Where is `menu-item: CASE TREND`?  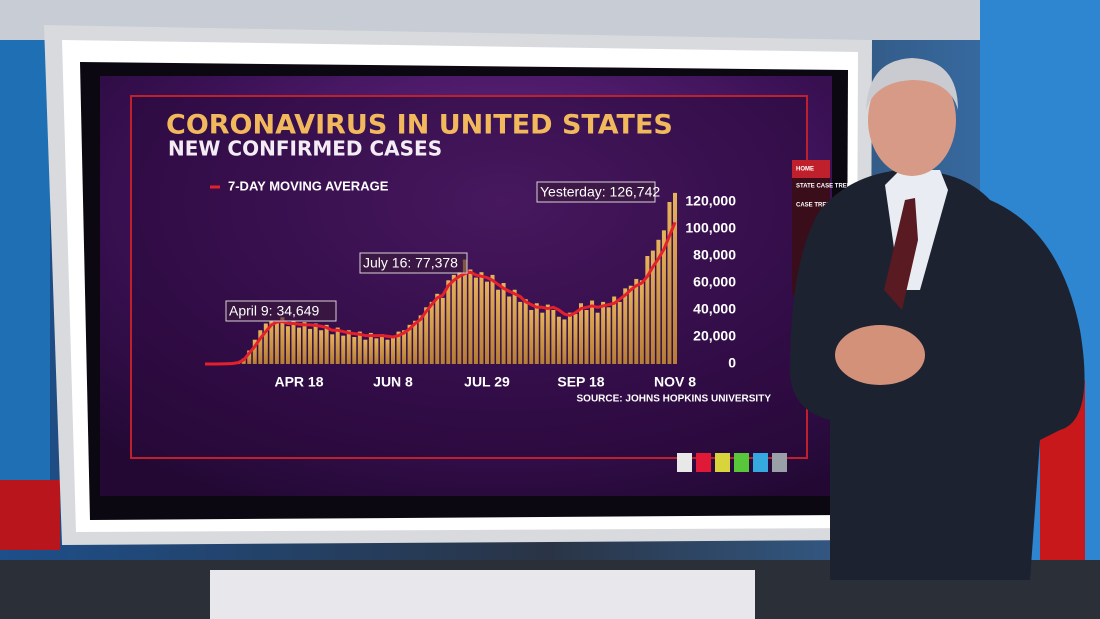 menu-item: CASE TREND is located at coordinates (816, 206).